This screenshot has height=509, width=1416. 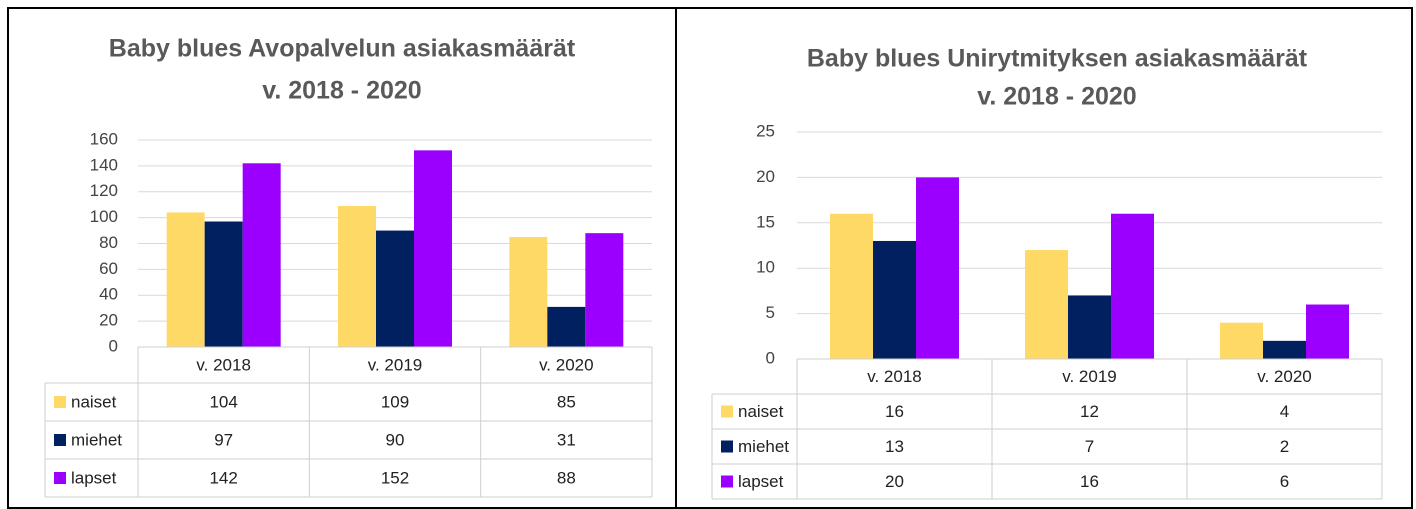 What do you see at coordinates (566, 401) in the screenshot?
I see `table-value: 85` at bounding box center [566, 401].